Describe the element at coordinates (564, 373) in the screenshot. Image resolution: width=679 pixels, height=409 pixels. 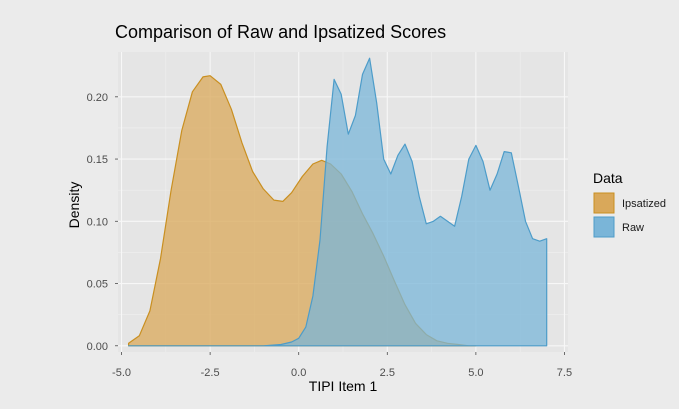
I see `x-tick-label: 7.5` at that location.